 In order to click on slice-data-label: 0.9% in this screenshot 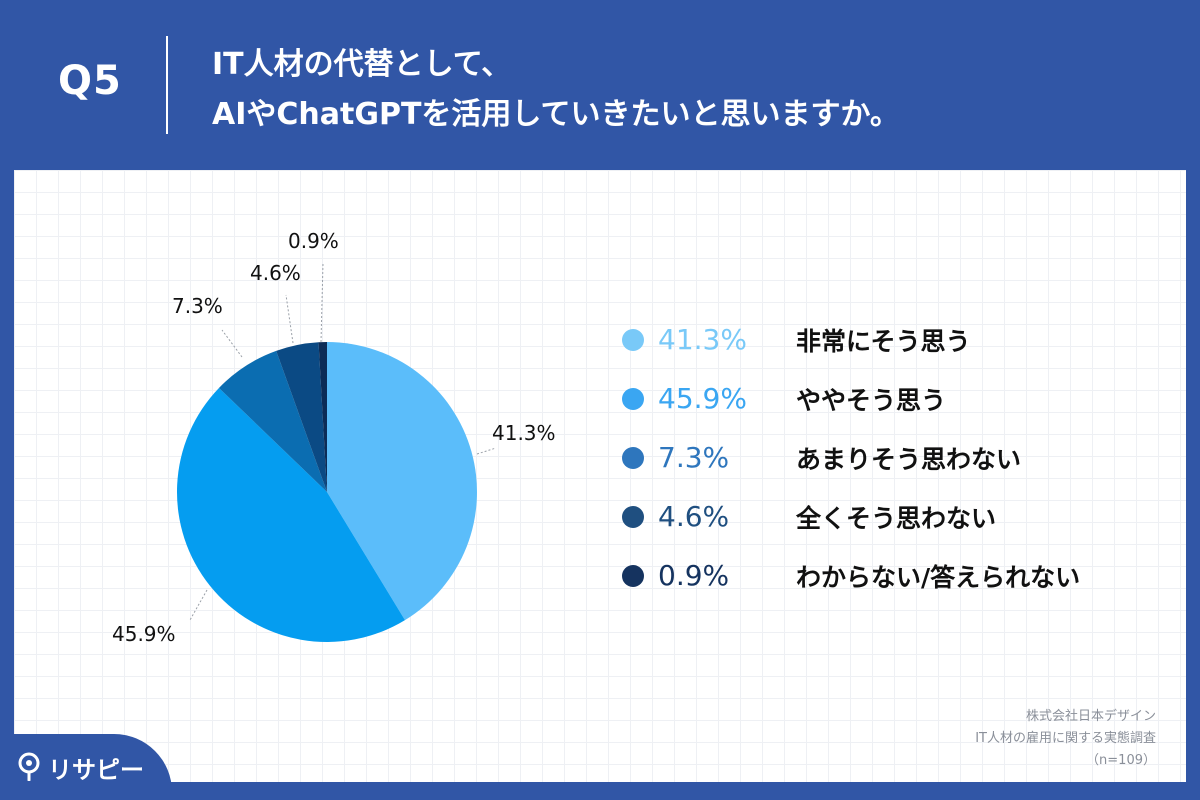, I will do `click(313, 241)`.